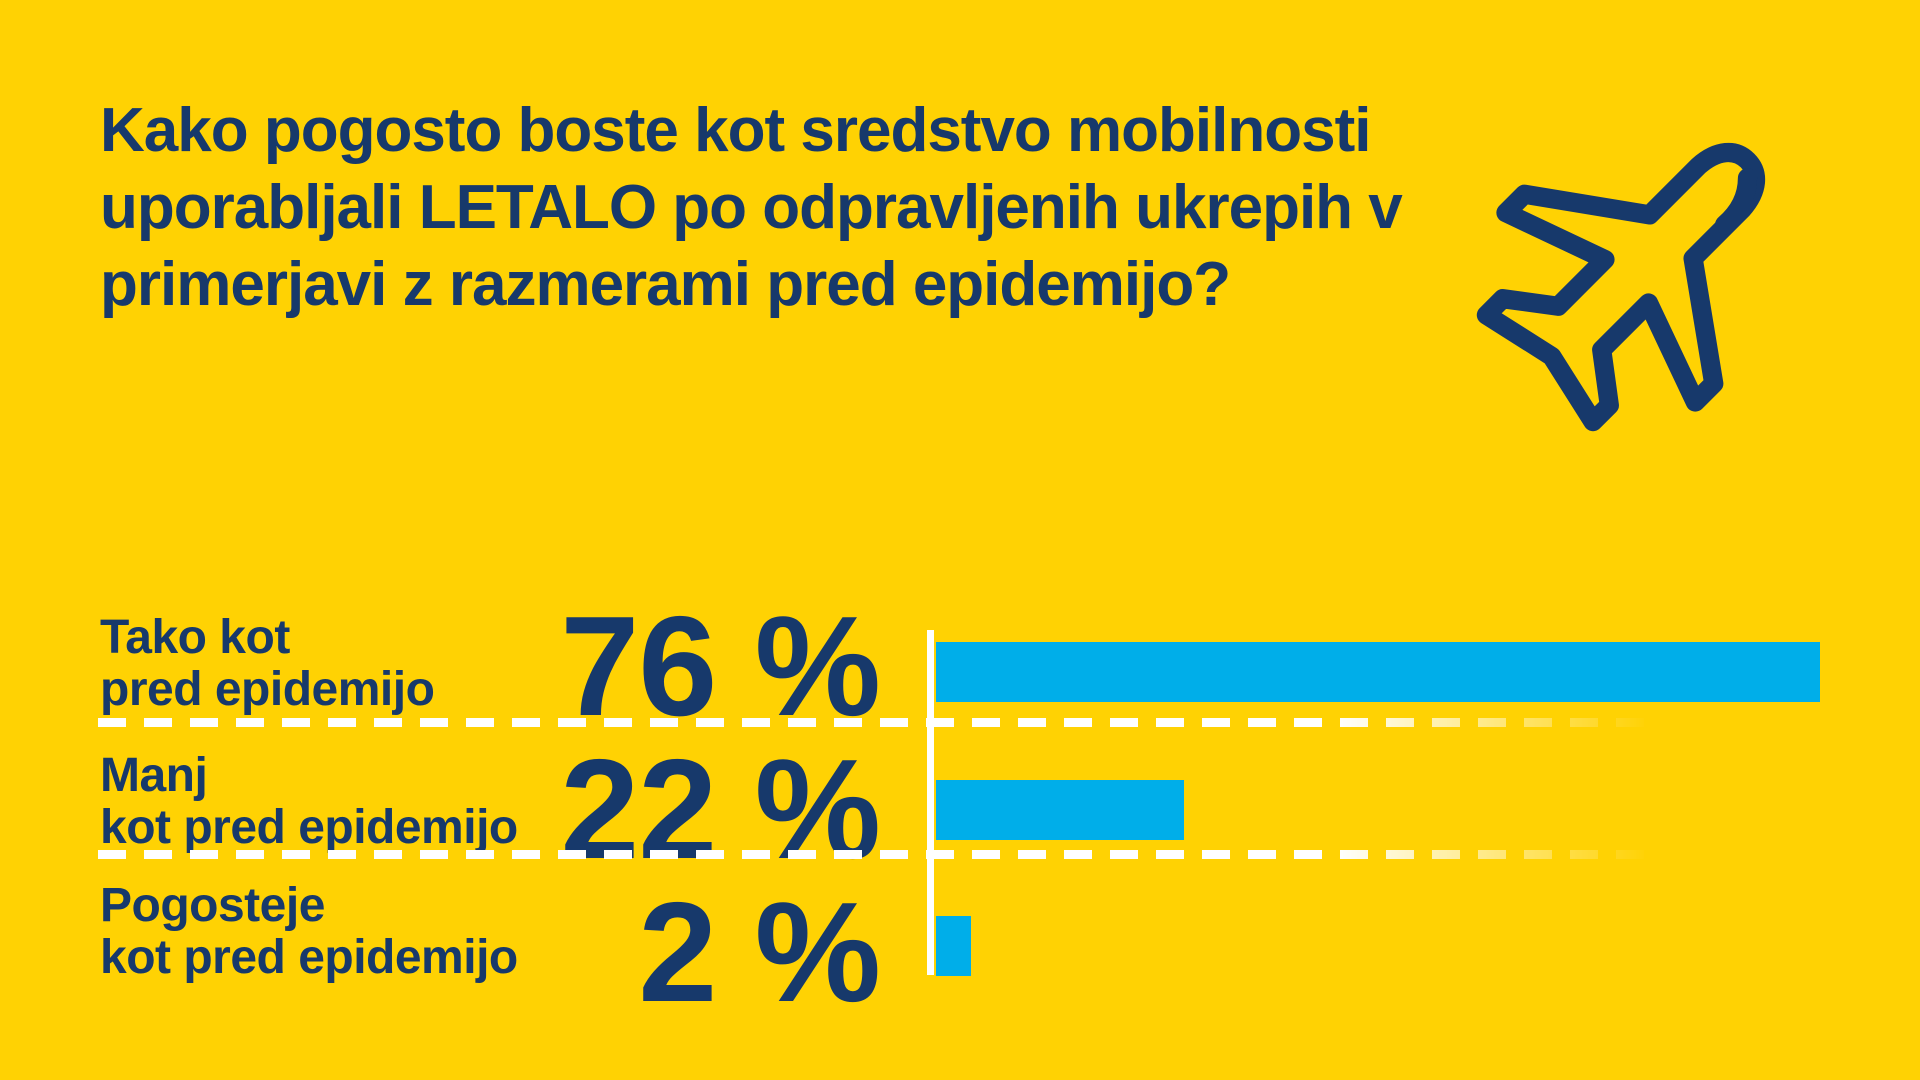  I want to click on category-label-line: Tako kot, so click(195, 637).